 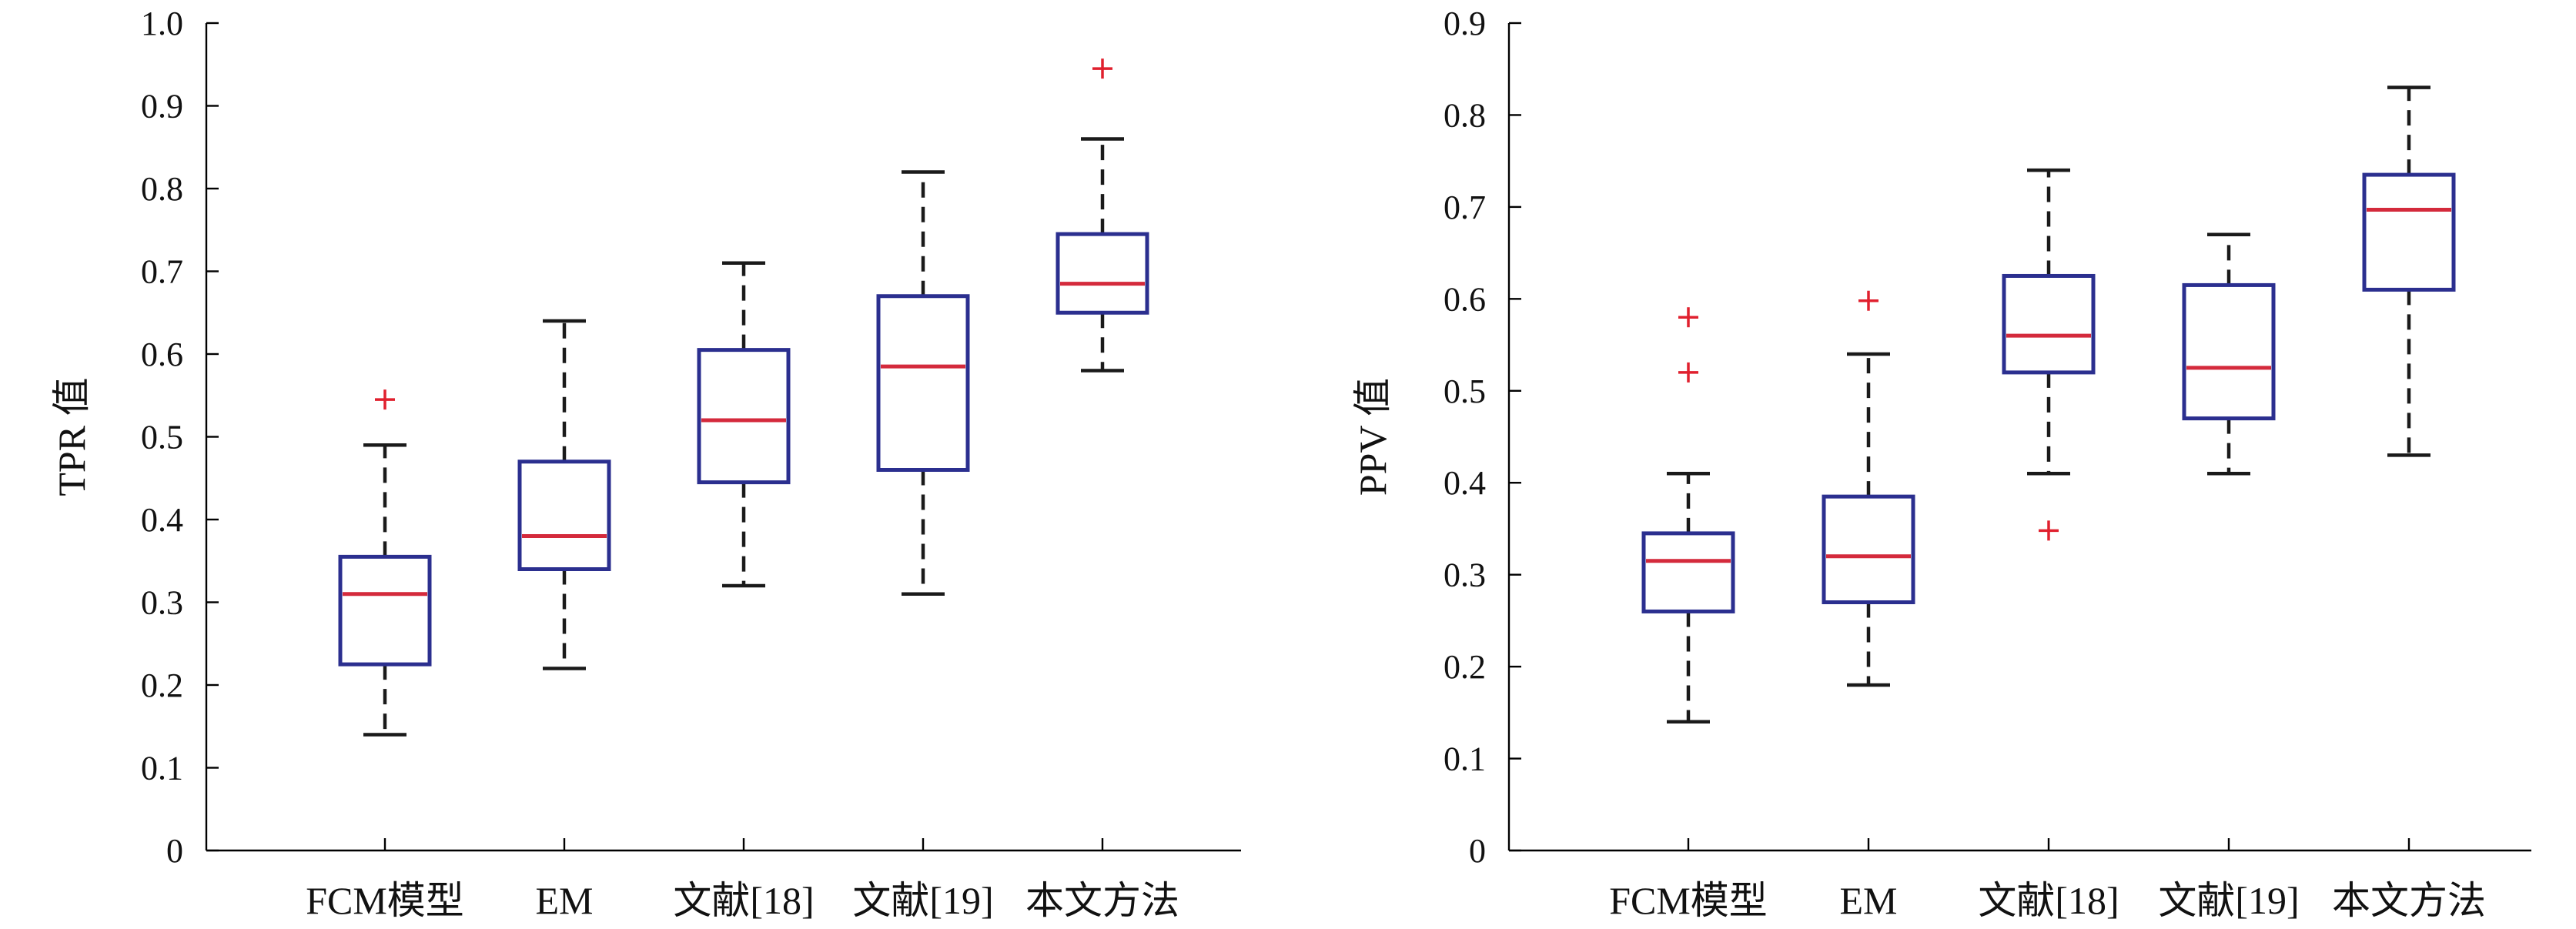 I want to click on y-axis-title: TPR 值, so click(x=71, y=436).